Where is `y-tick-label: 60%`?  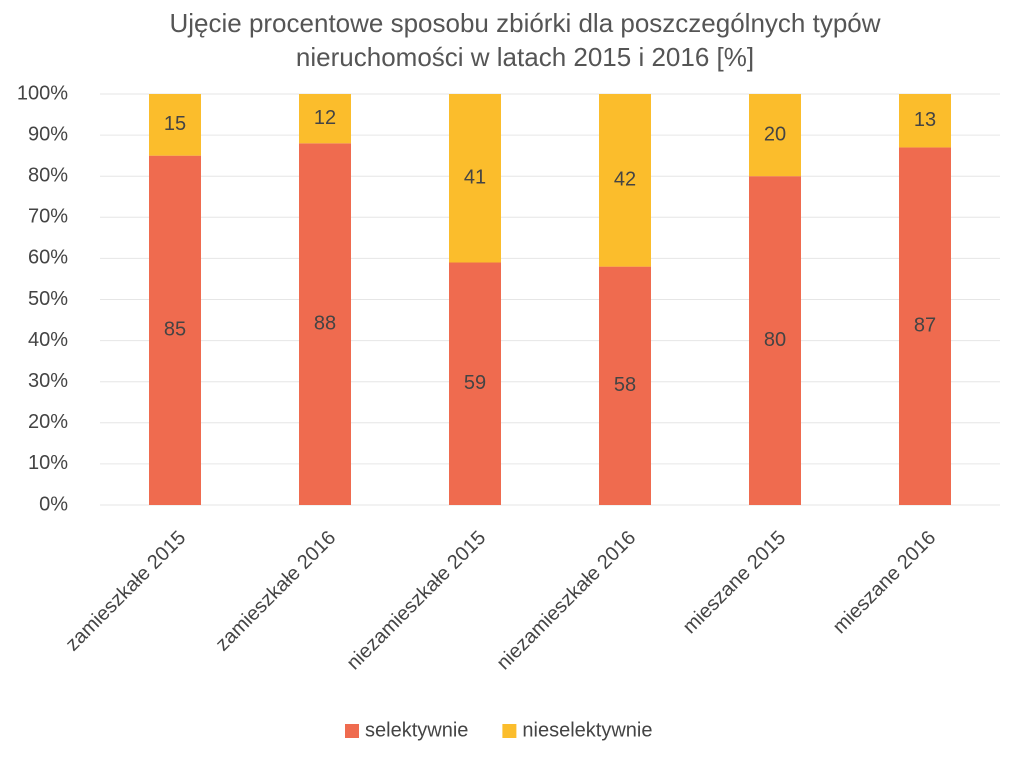
y-tick-label: 60% is located at coordinates (48, 258).